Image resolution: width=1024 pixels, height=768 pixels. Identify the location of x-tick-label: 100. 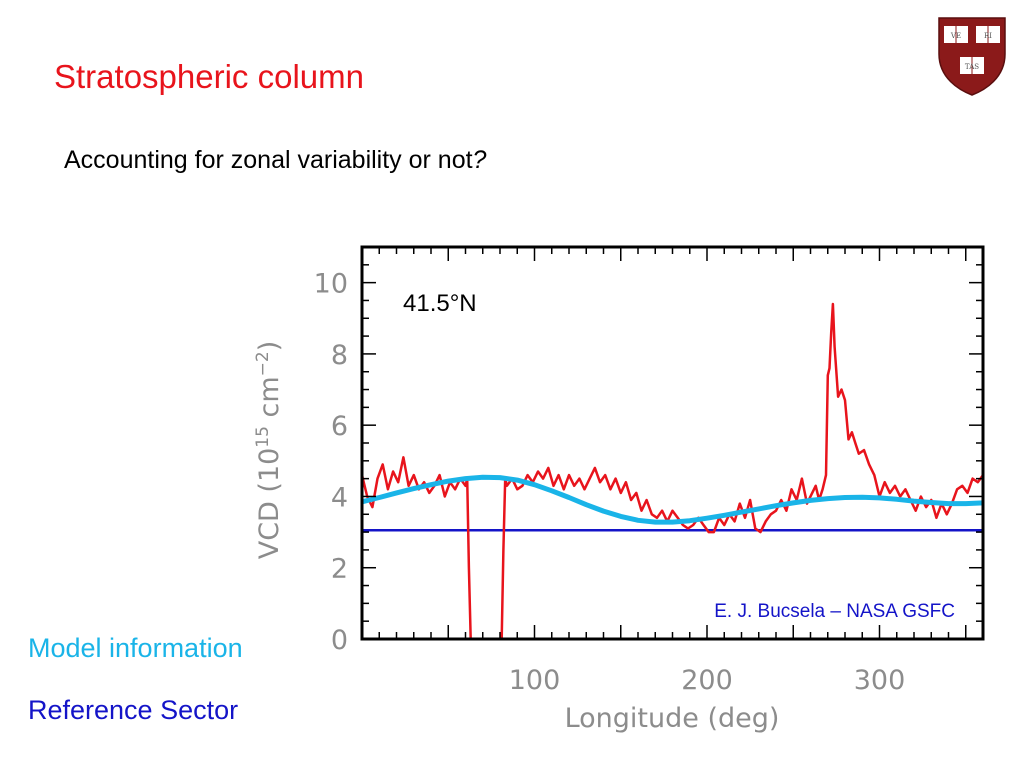
(535, 680).